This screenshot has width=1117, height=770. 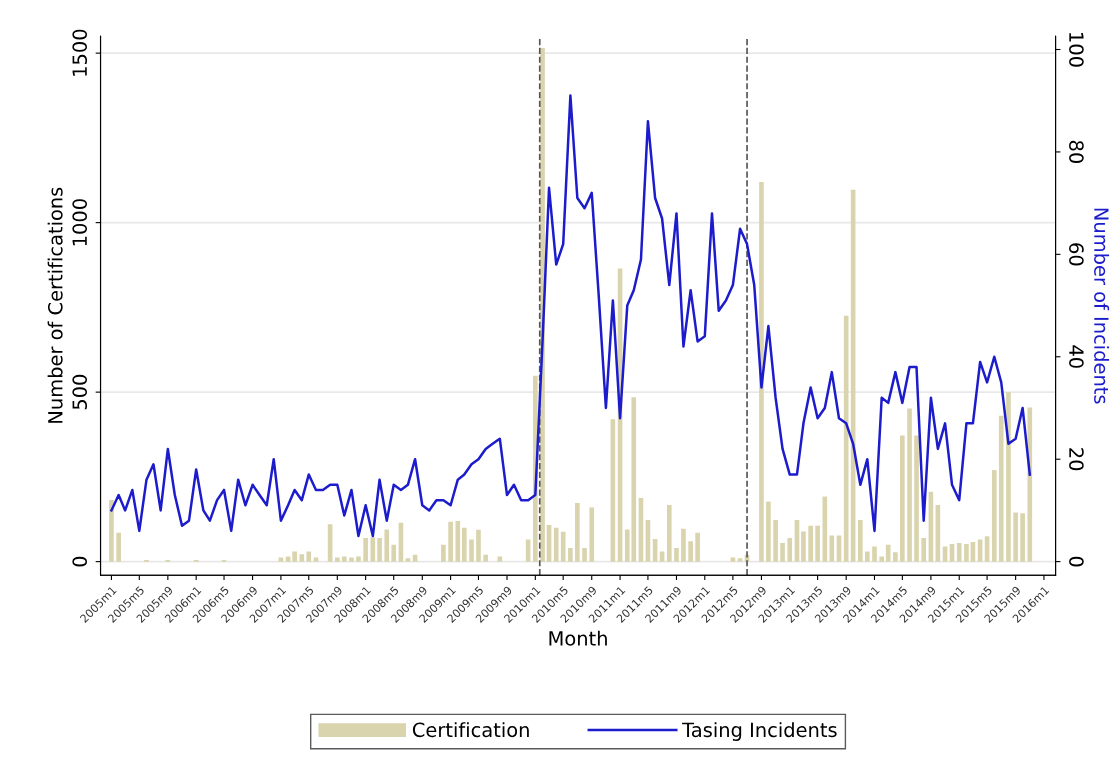 What do you see at coordinates (80, 52) in the screenshot?
I see `y-tick-label: 1500` at bounding box center [80, 52].